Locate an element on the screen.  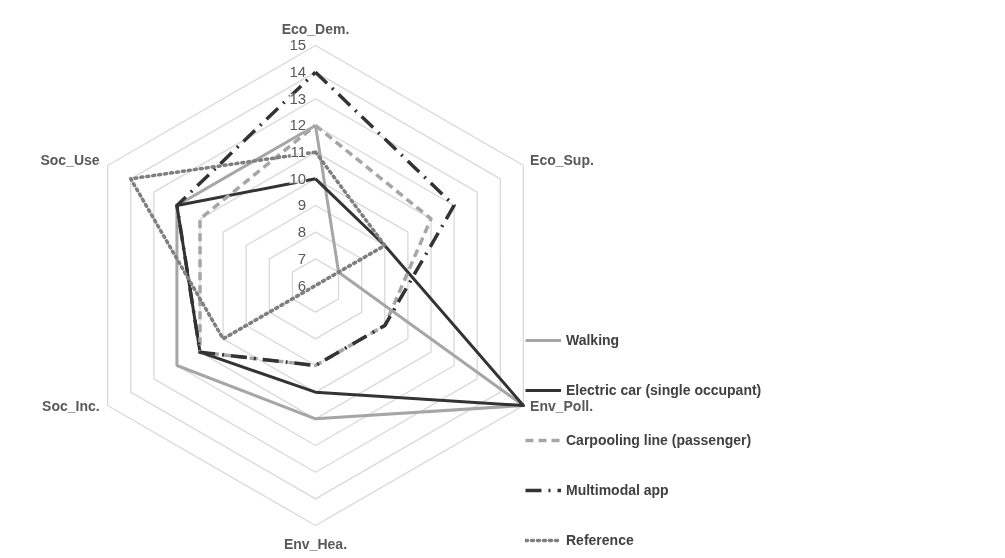
y-tick-label: 15 is located at coordinates (298, 45).